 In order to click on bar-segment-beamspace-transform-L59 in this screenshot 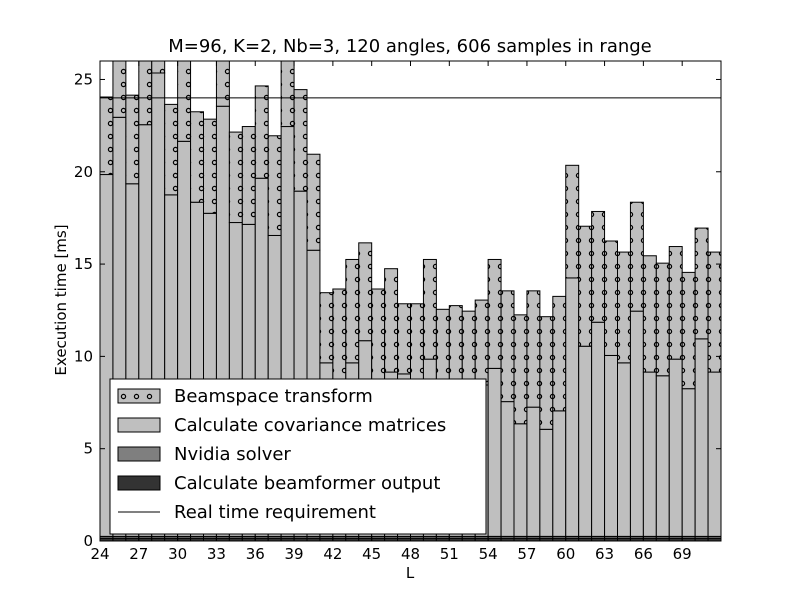, I will do `click(559, 353)`.